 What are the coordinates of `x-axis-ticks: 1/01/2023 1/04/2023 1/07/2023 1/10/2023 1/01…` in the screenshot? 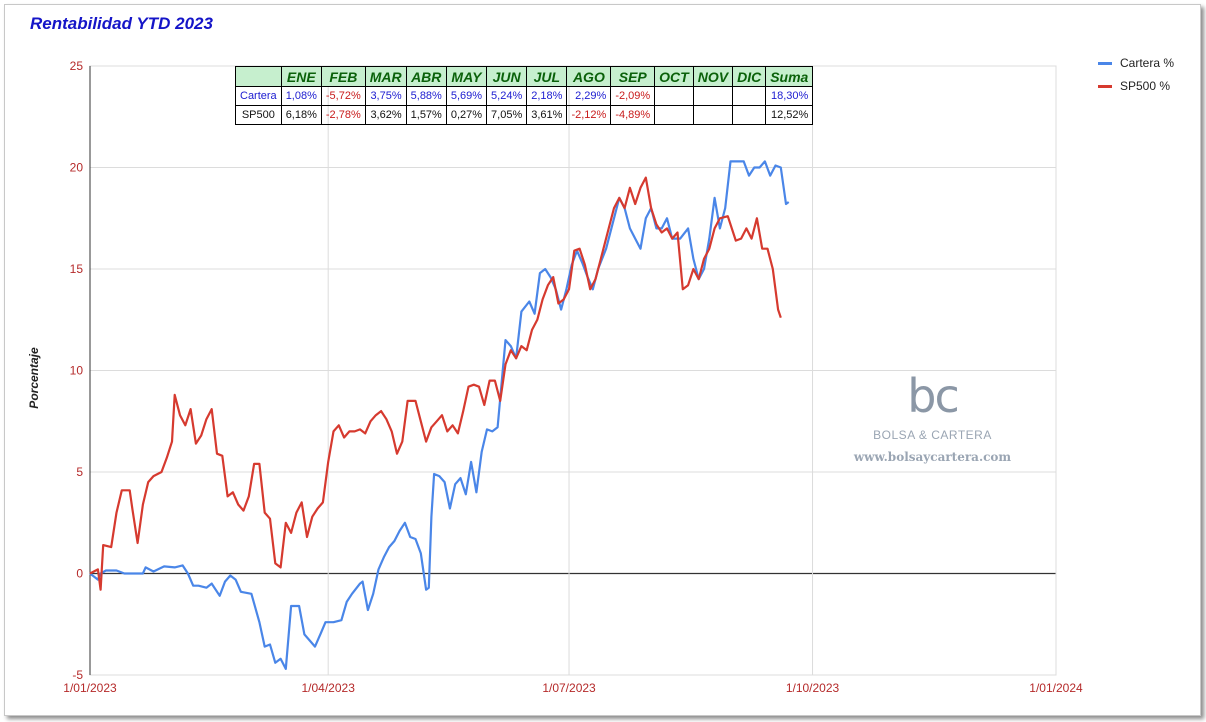 It's located at (573, 688).